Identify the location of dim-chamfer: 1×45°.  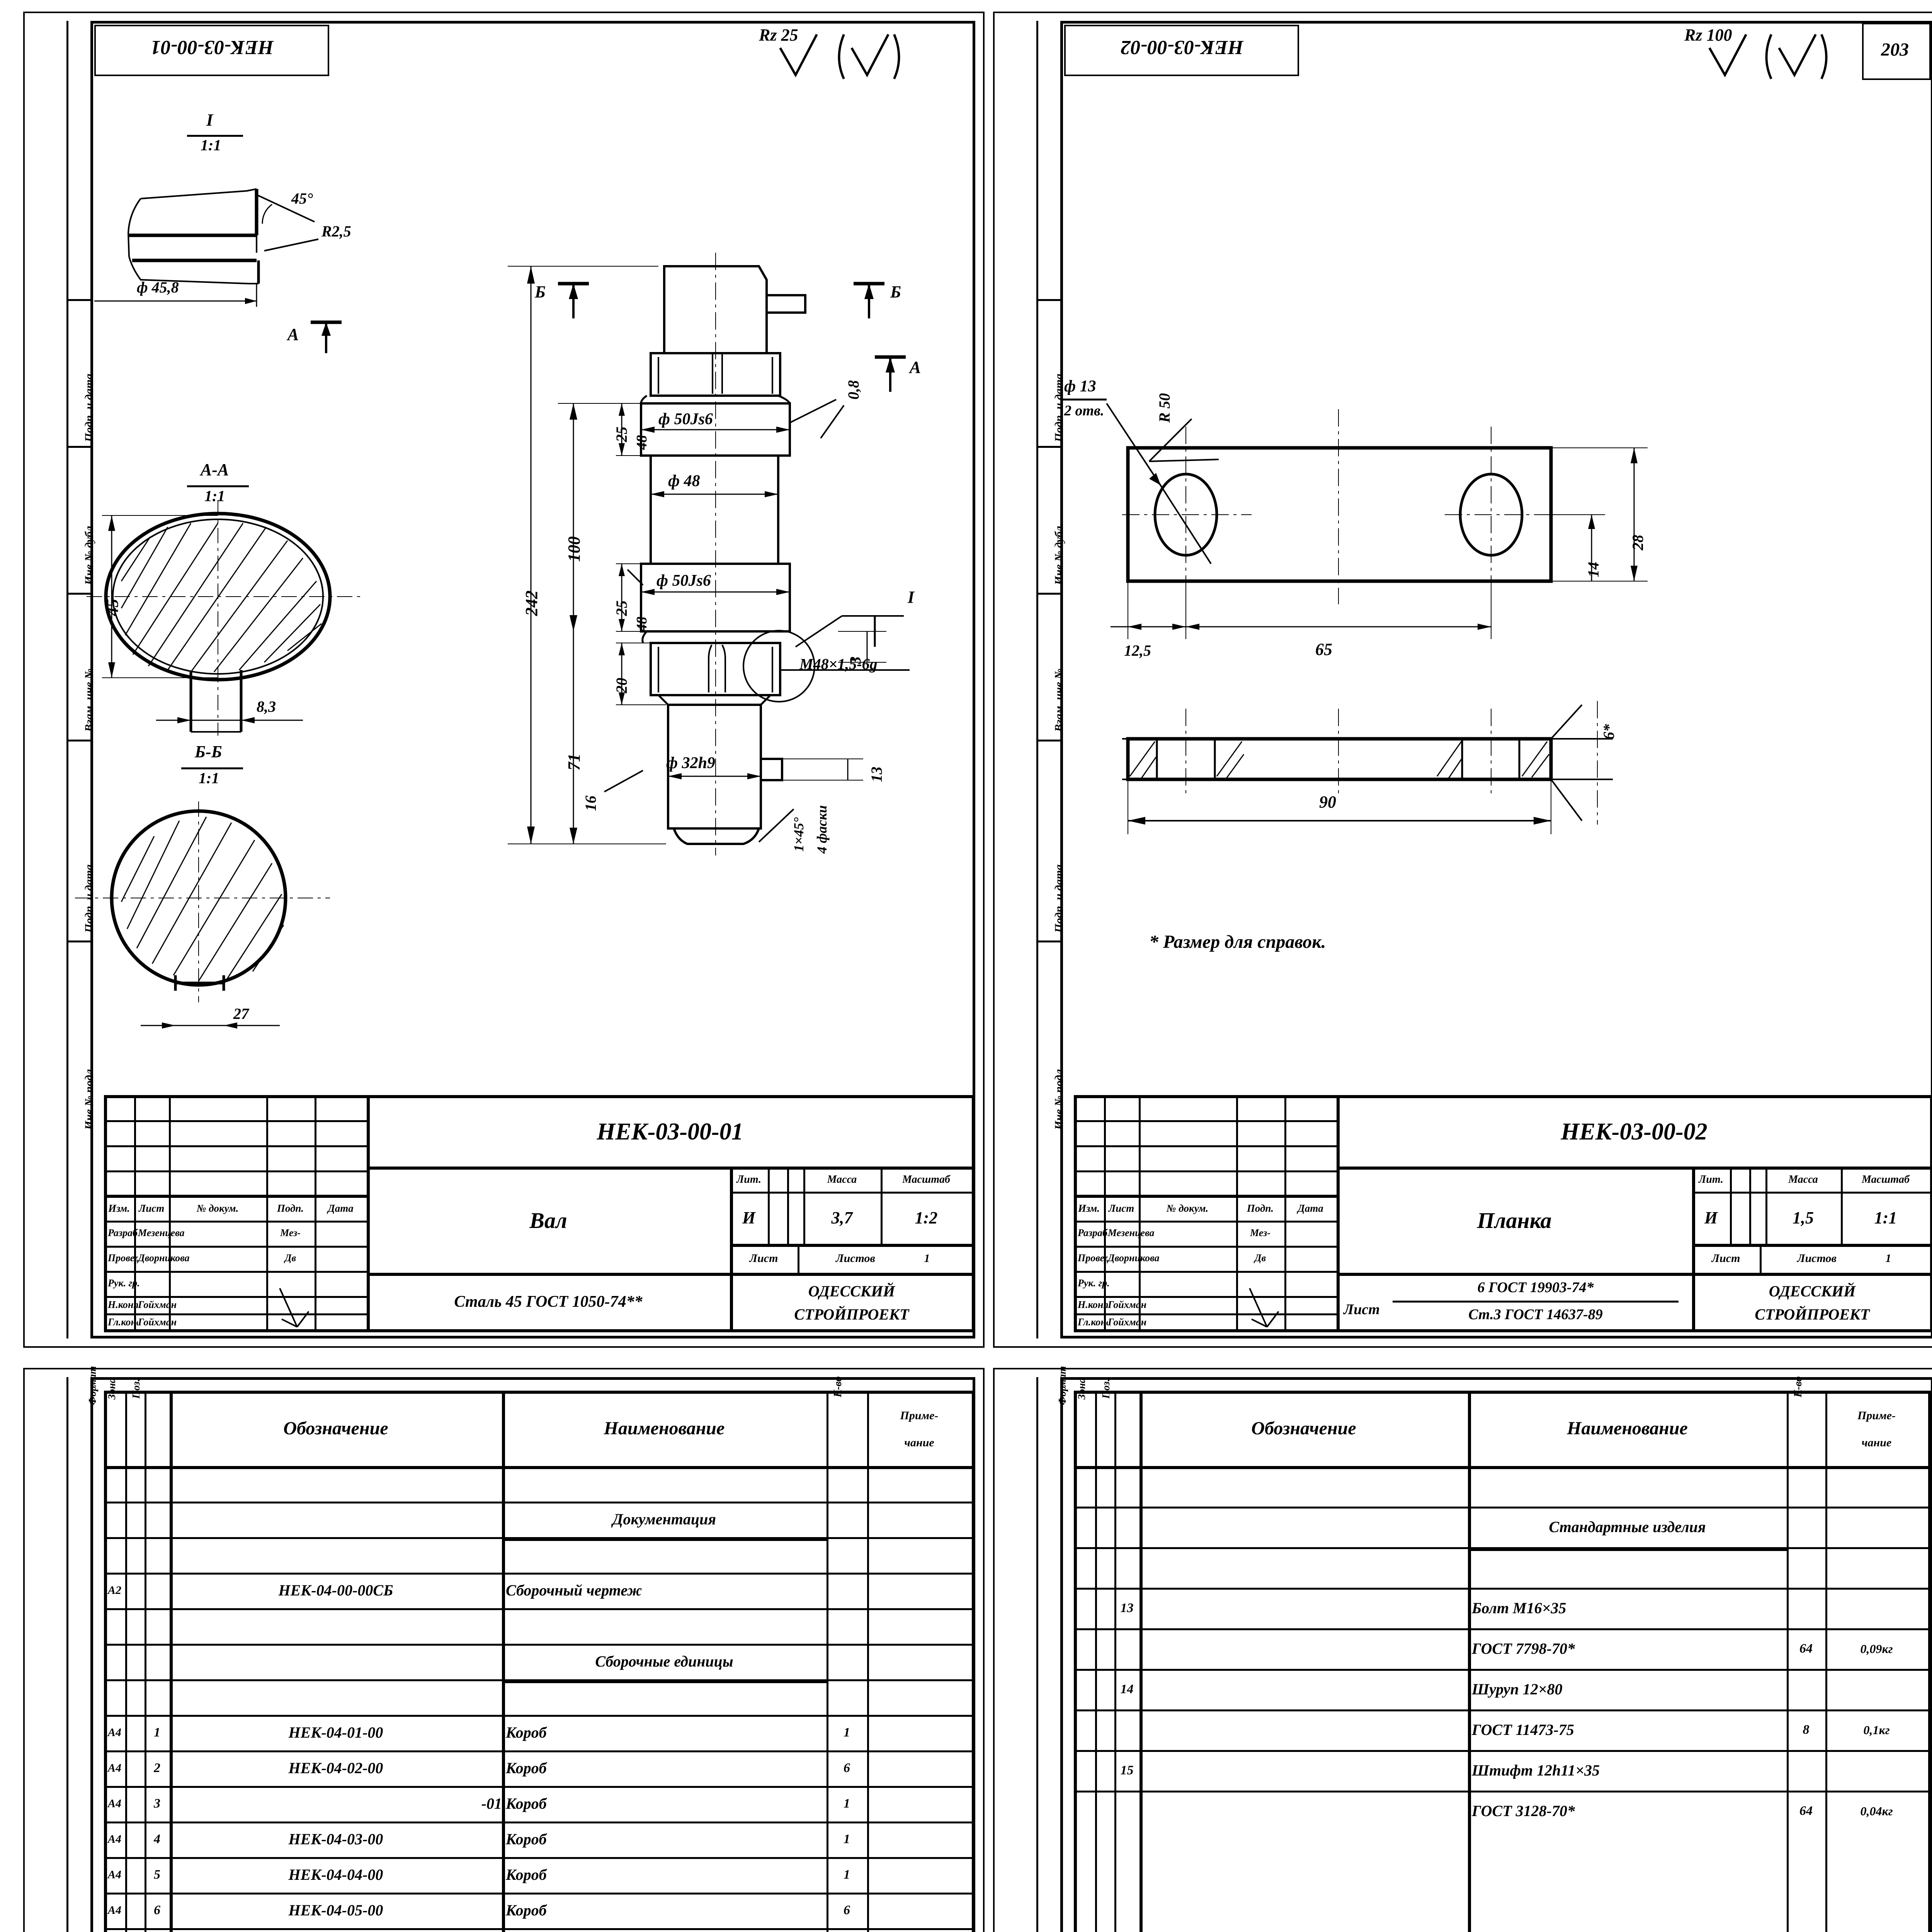
(799, 835).